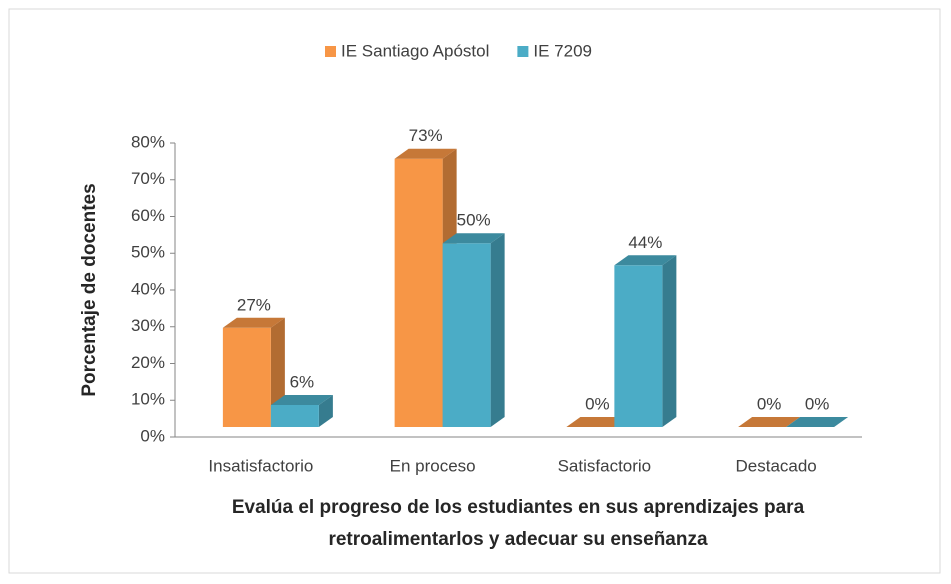  What do you see at coordinates (415, 50) in the screenshot?
I see `legend-label: IE Santiago Apóstol` at bounding box center [415, 50].